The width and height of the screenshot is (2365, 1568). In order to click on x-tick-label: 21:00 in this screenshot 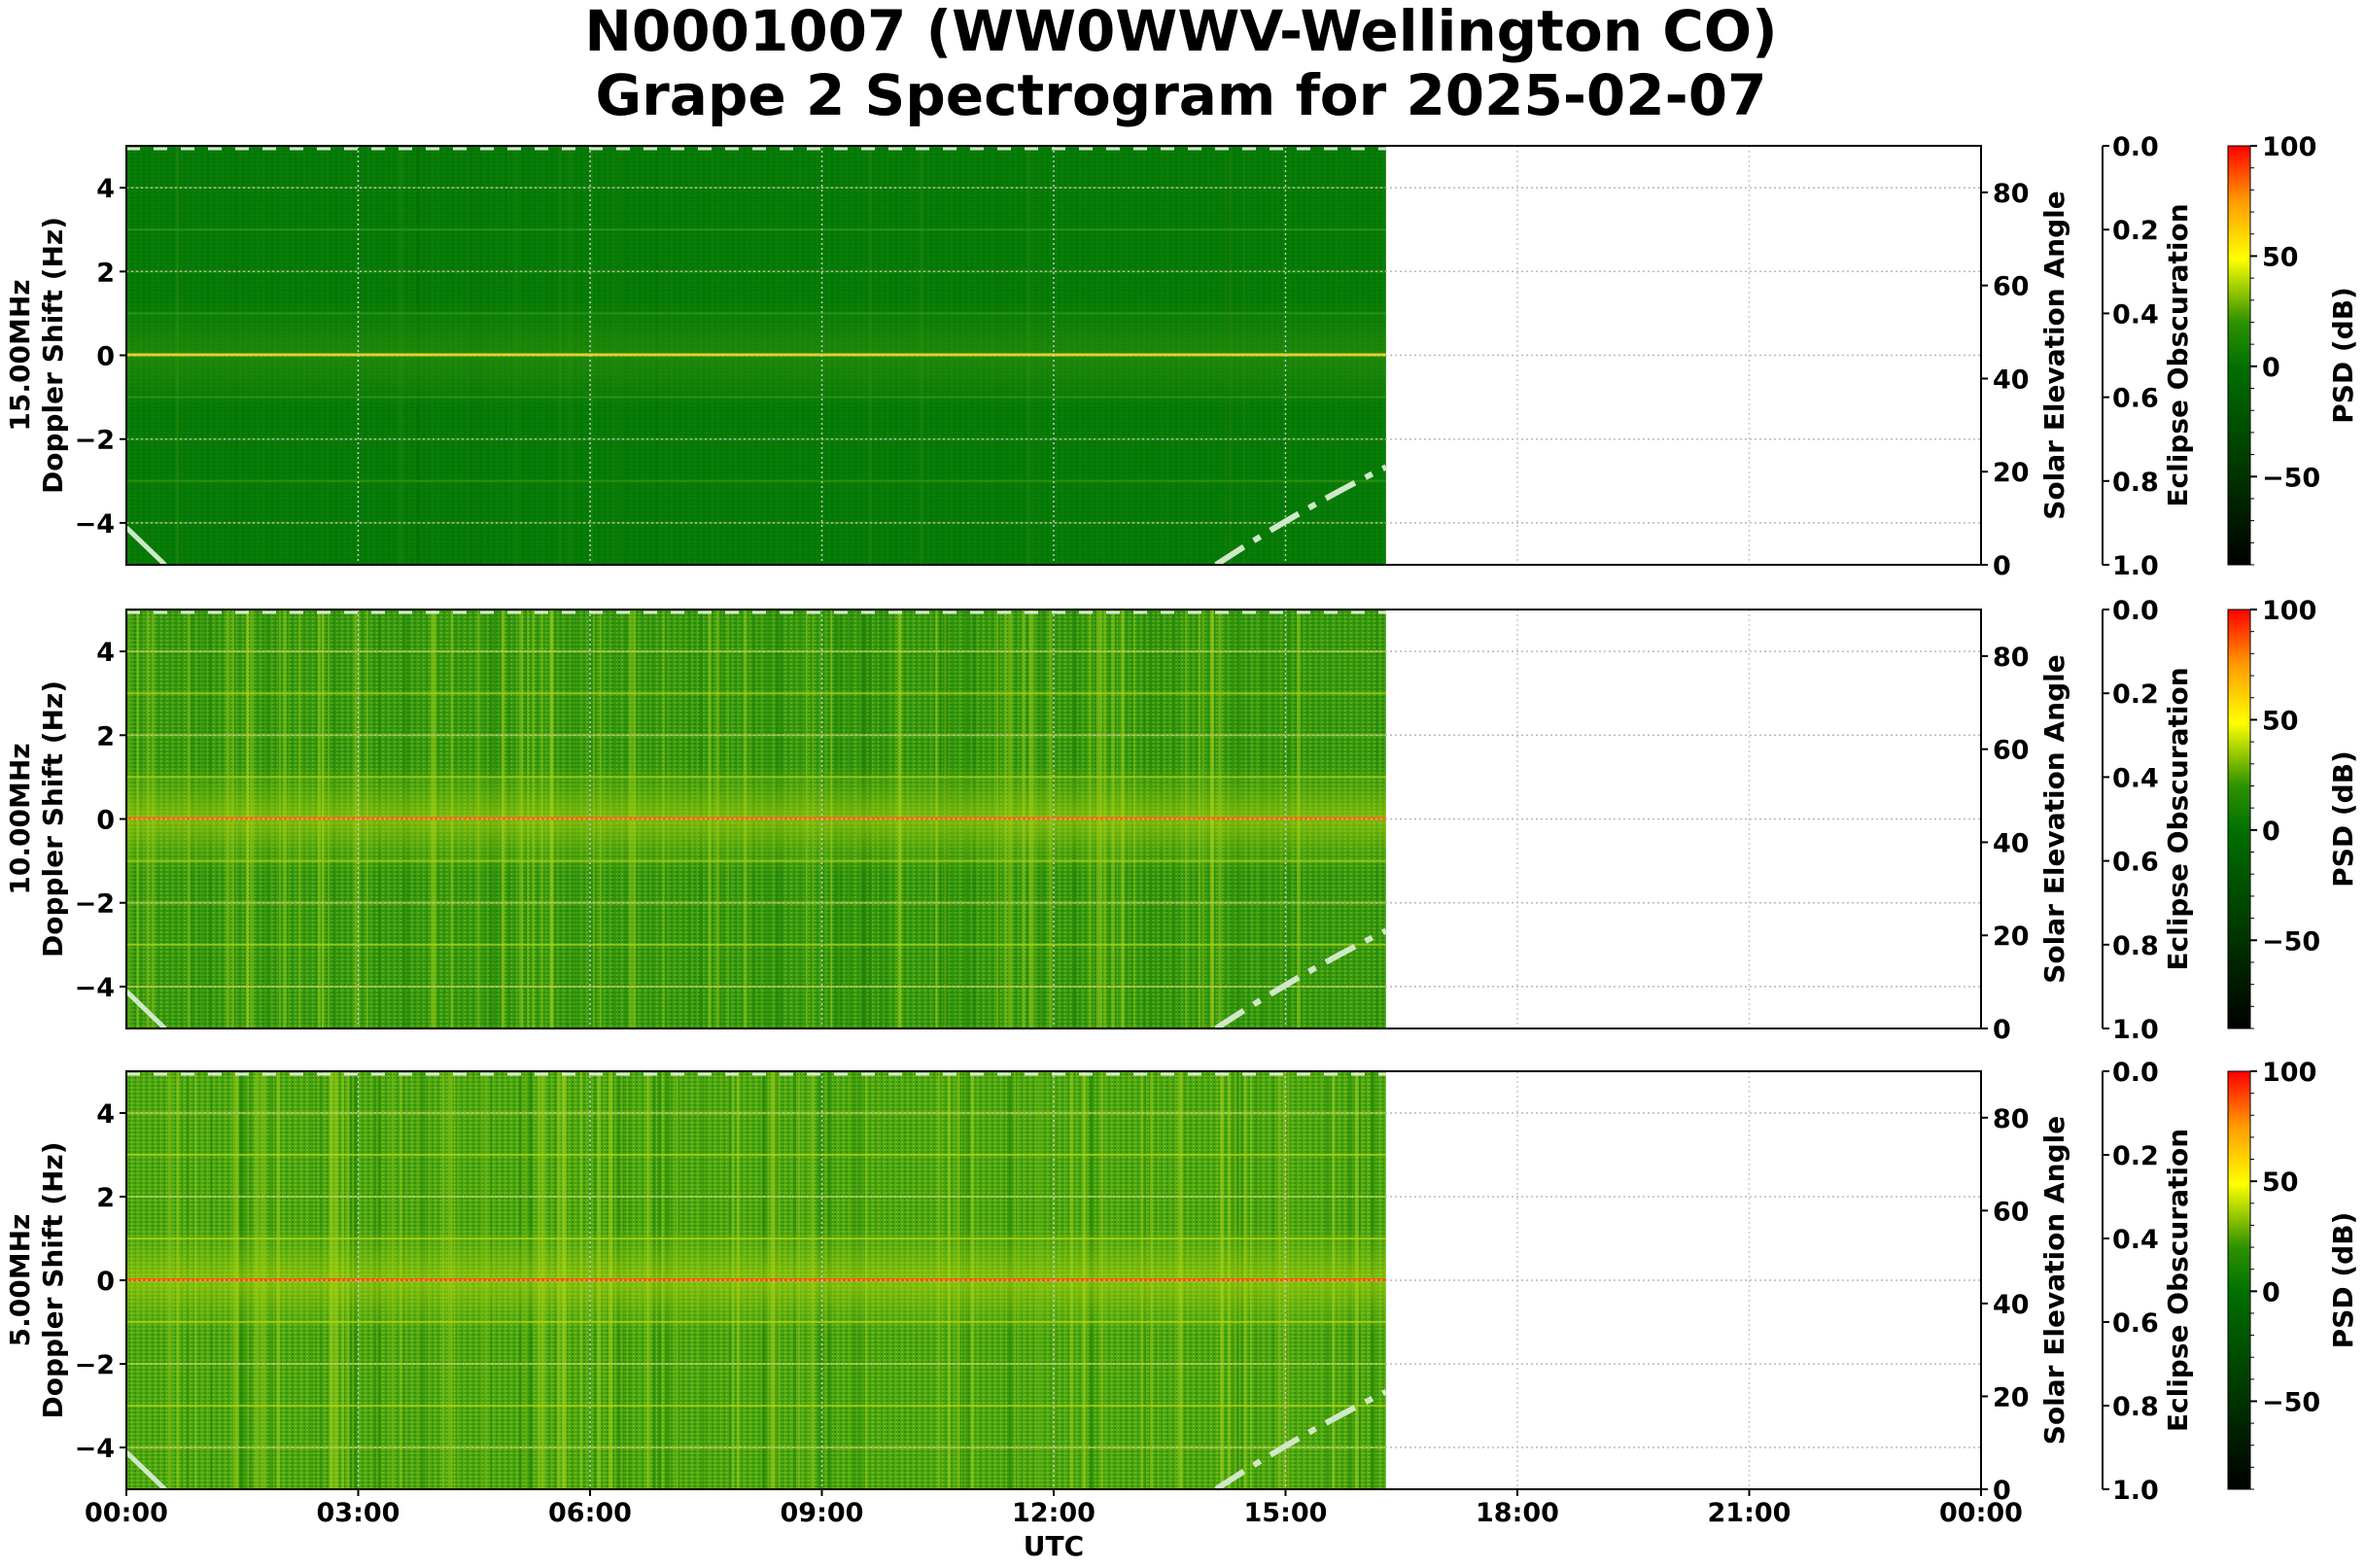, I will do `click(1749, 1513)`.